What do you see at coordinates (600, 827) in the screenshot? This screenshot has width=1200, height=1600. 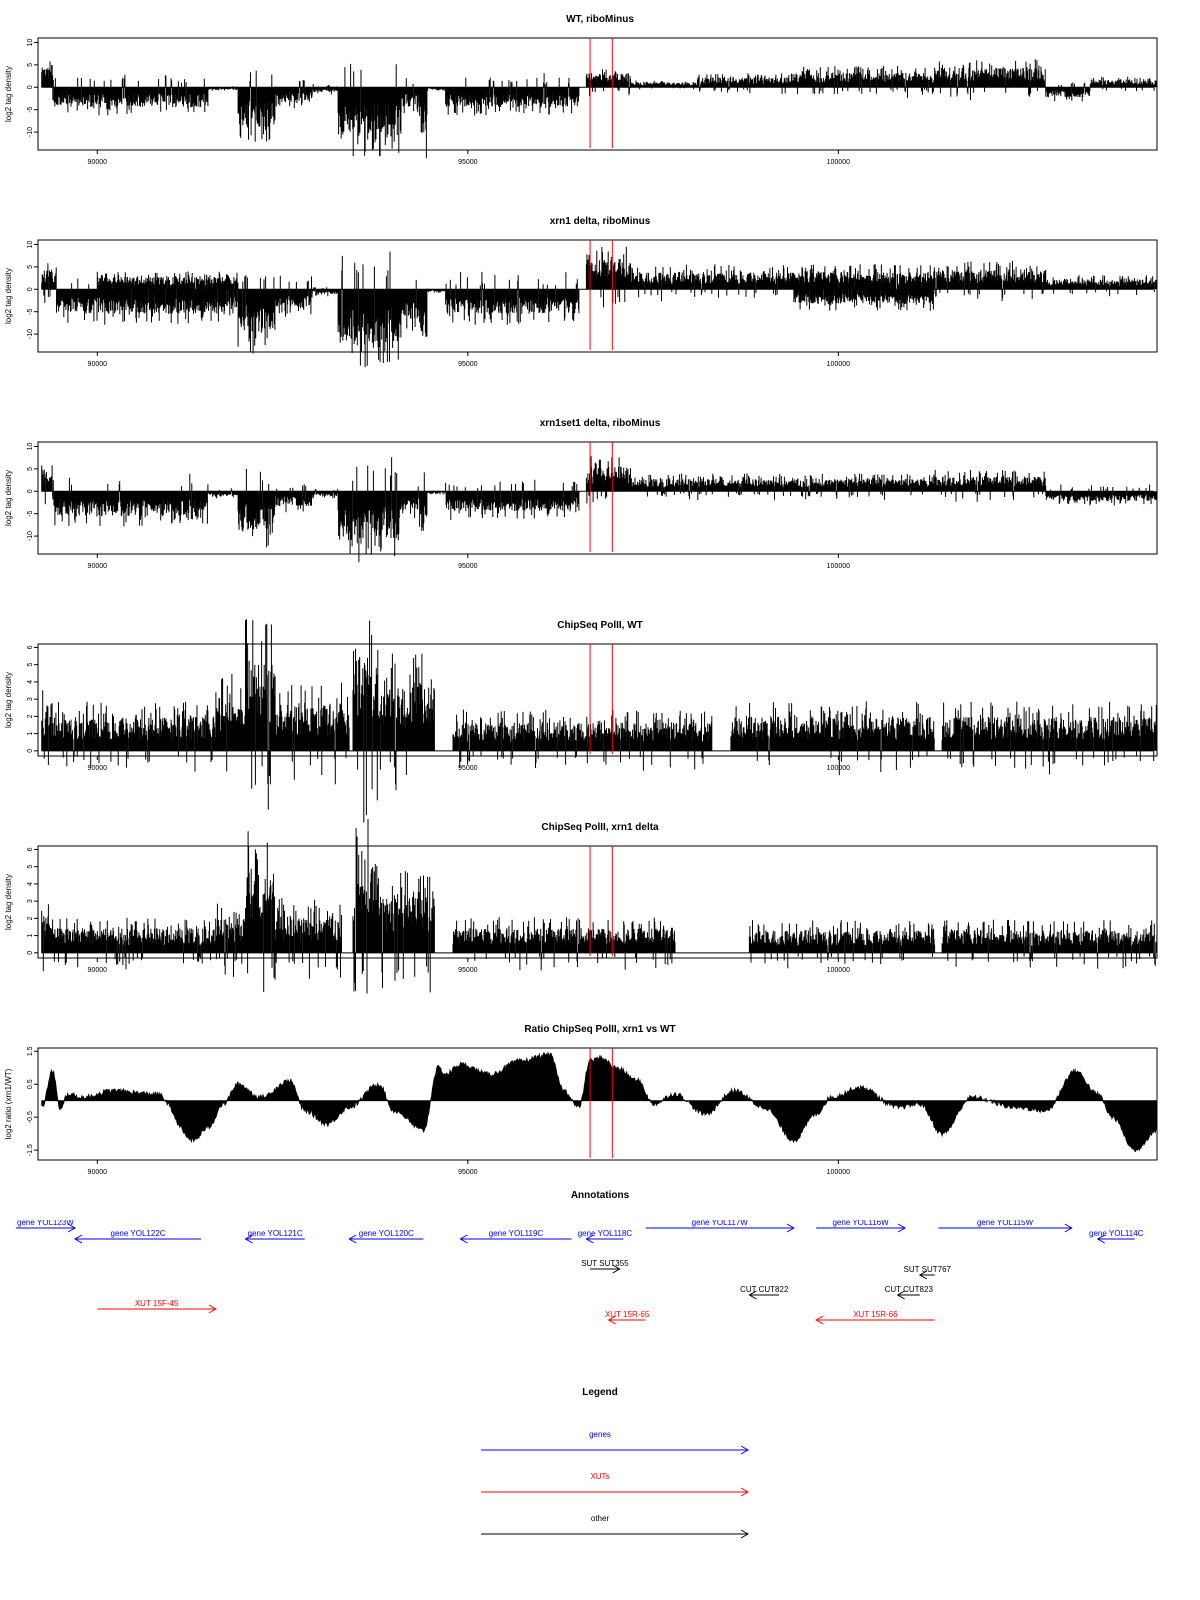 I see `chart-title: ChipSeq PolII, xrn1 delta` at bounding box center [600, 827].